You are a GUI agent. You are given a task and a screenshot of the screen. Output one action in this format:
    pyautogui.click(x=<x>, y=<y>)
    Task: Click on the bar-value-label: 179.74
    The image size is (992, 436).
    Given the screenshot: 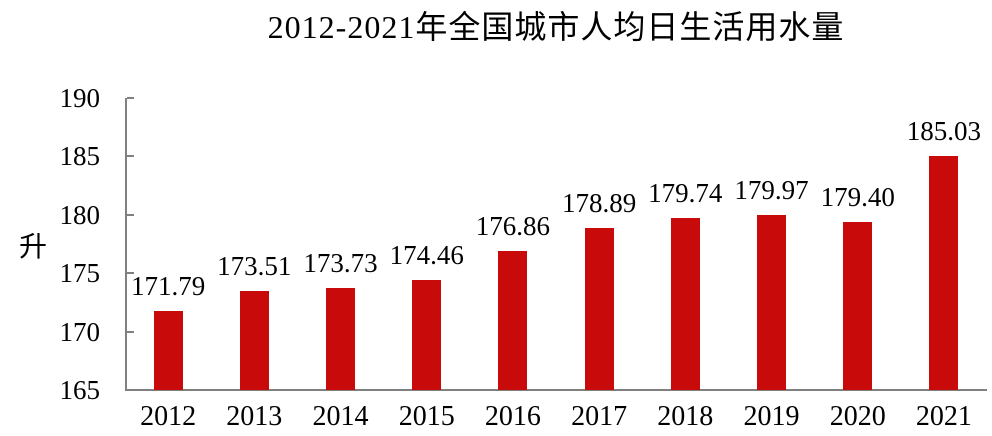 What is the action you would take?
    pyautogui.click(x=685, y=192)
    